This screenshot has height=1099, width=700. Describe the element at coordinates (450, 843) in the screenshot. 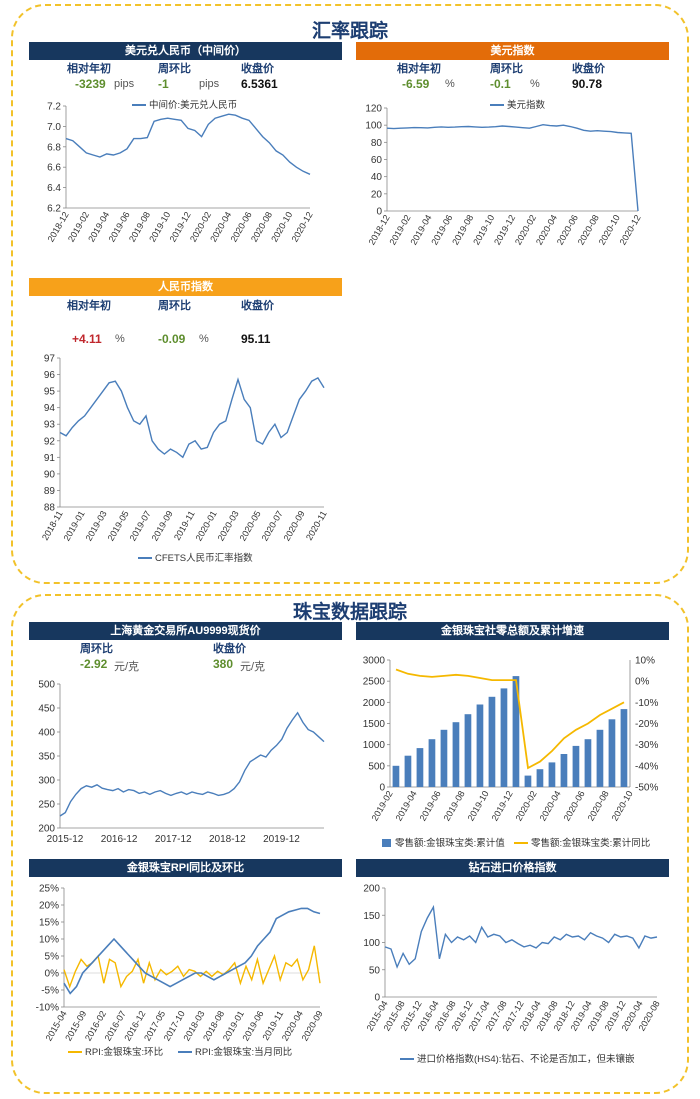

I see `retail-legend-bar-label: 零售额:金银珠宝类:累计值` at that location.